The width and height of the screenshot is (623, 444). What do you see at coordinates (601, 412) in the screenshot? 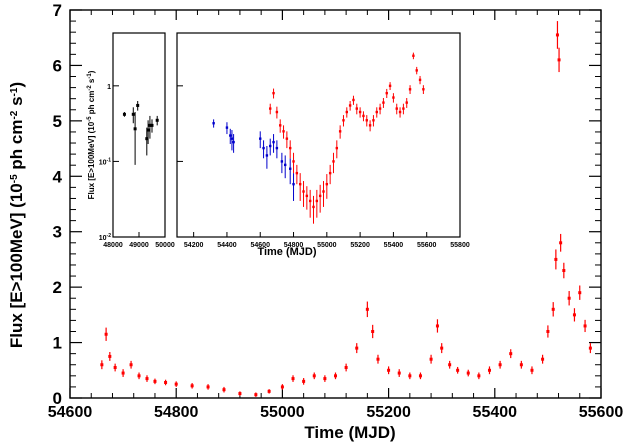
I see `x-tick-label: 55600` at bounding box center [601, 412].